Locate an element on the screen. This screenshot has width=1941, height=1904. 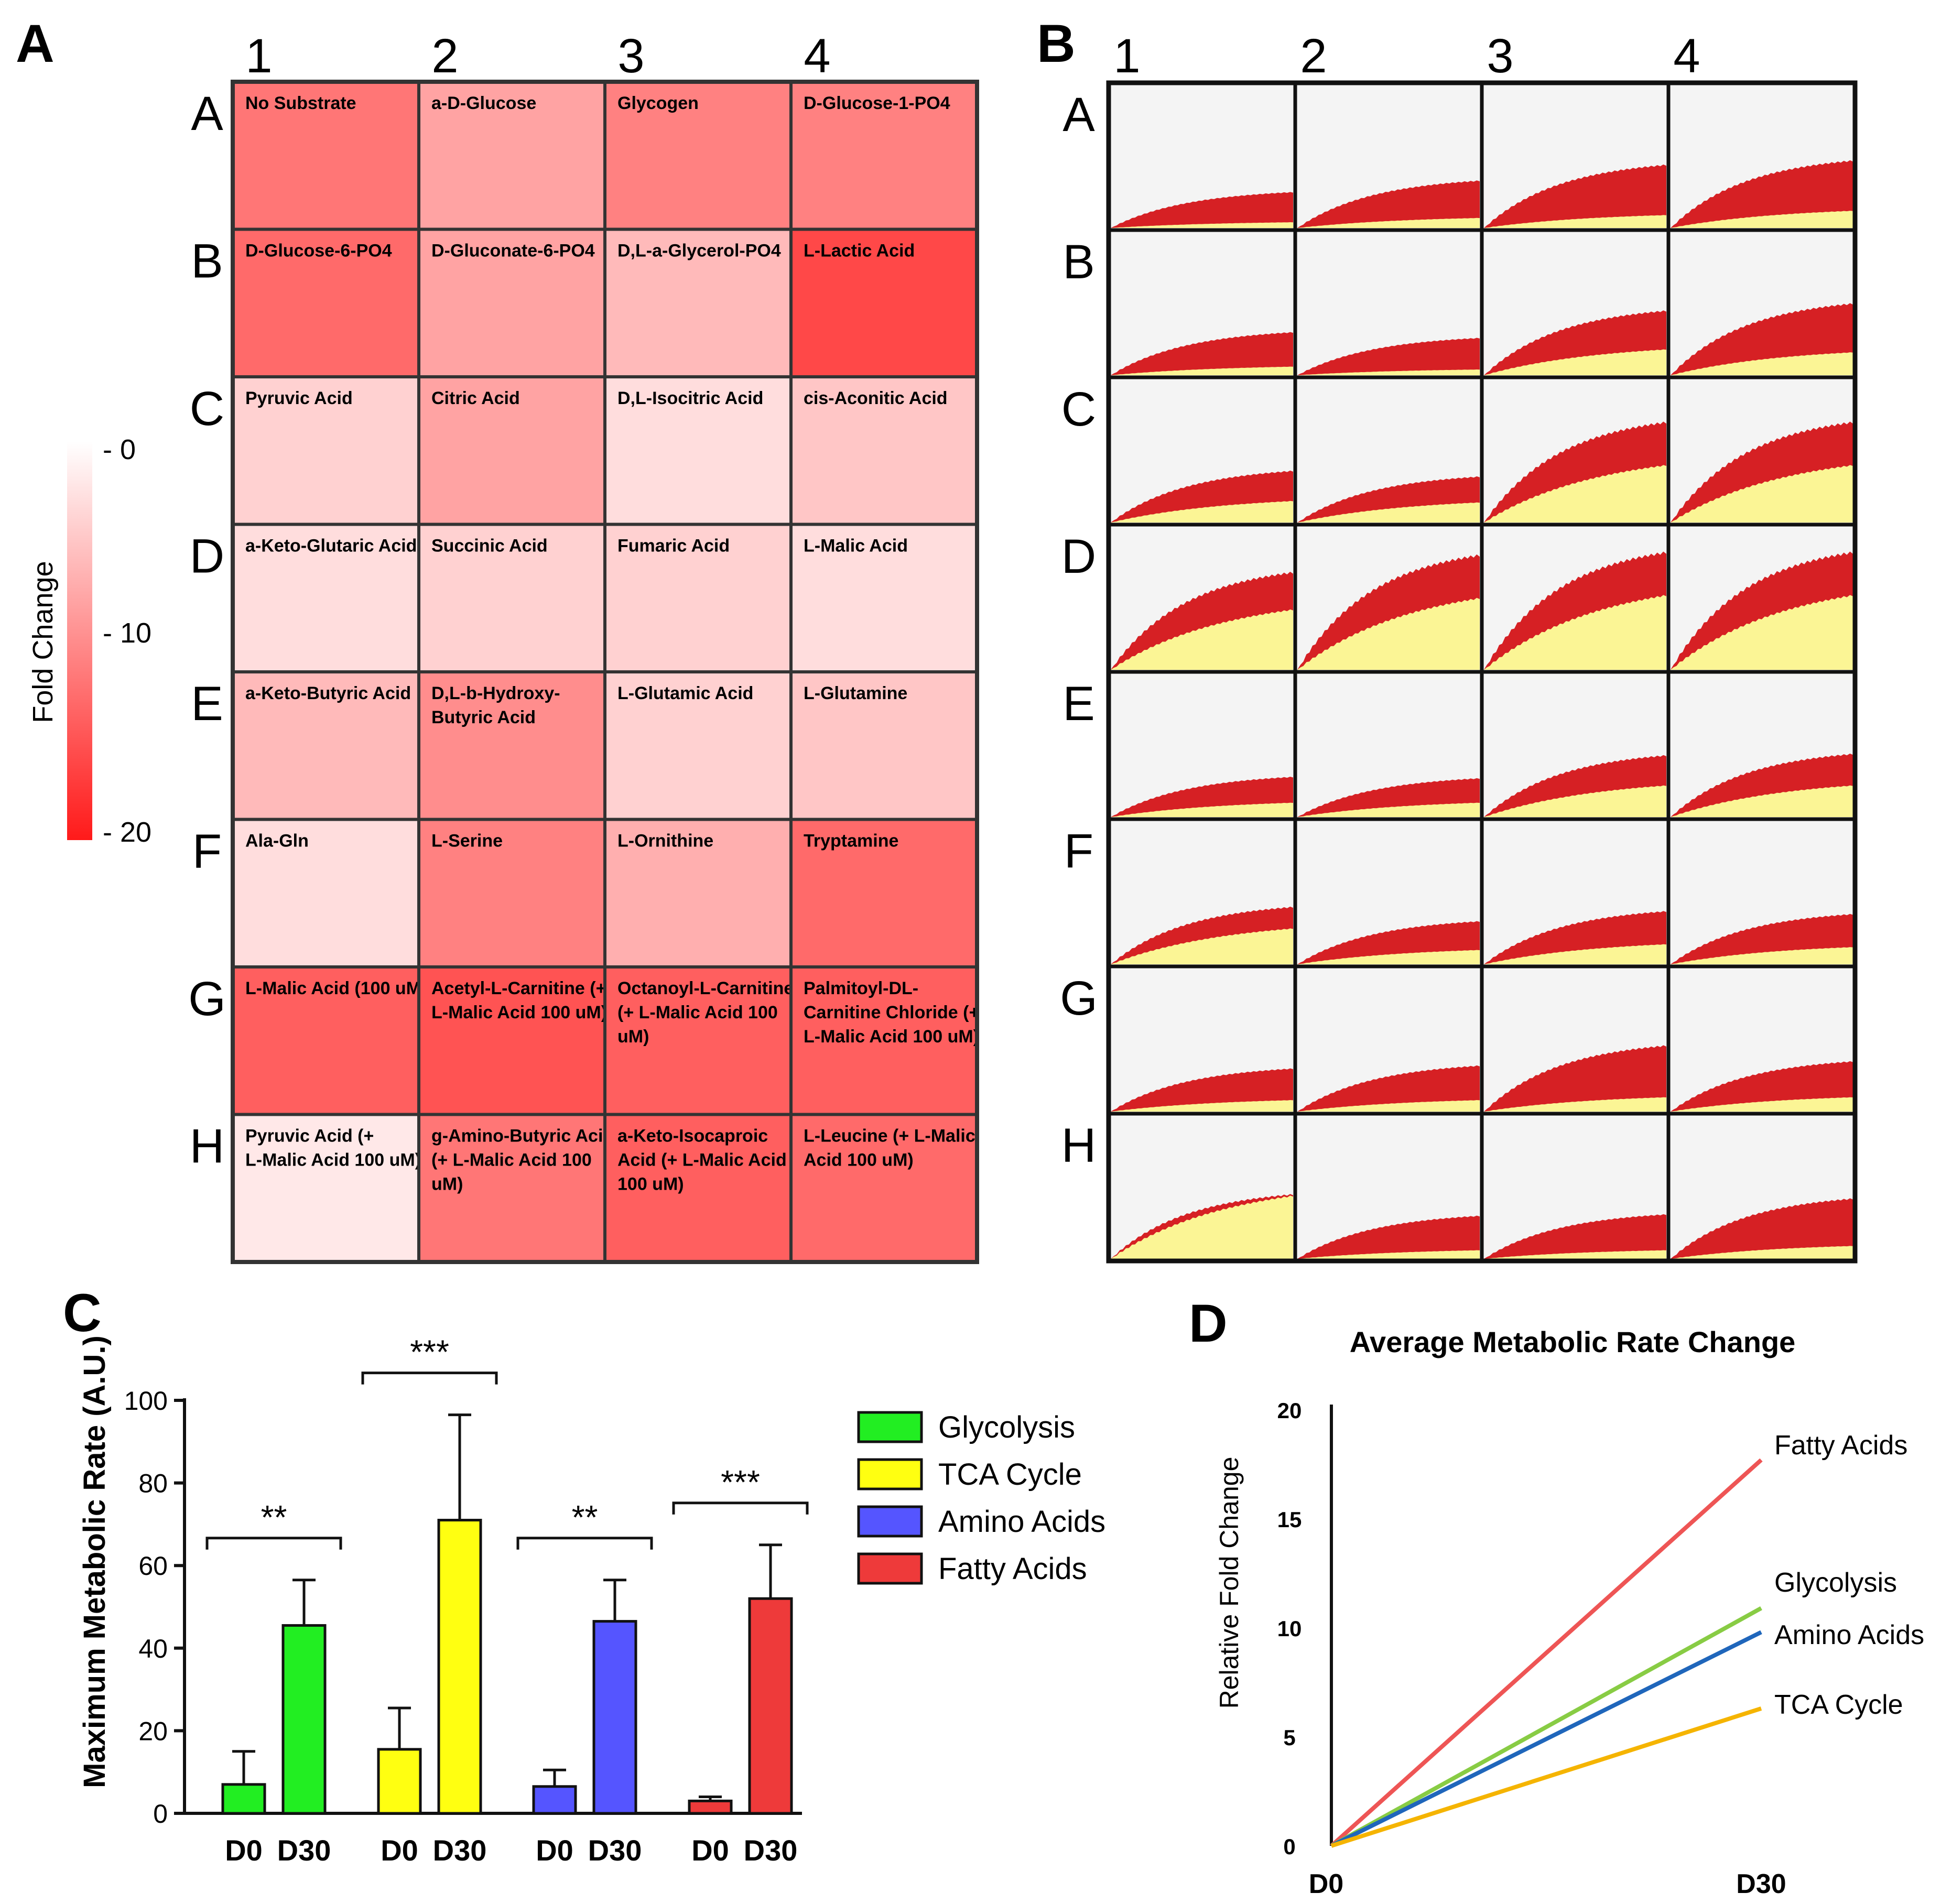
significance-stars: ** is located at coordinates (274, 1517).